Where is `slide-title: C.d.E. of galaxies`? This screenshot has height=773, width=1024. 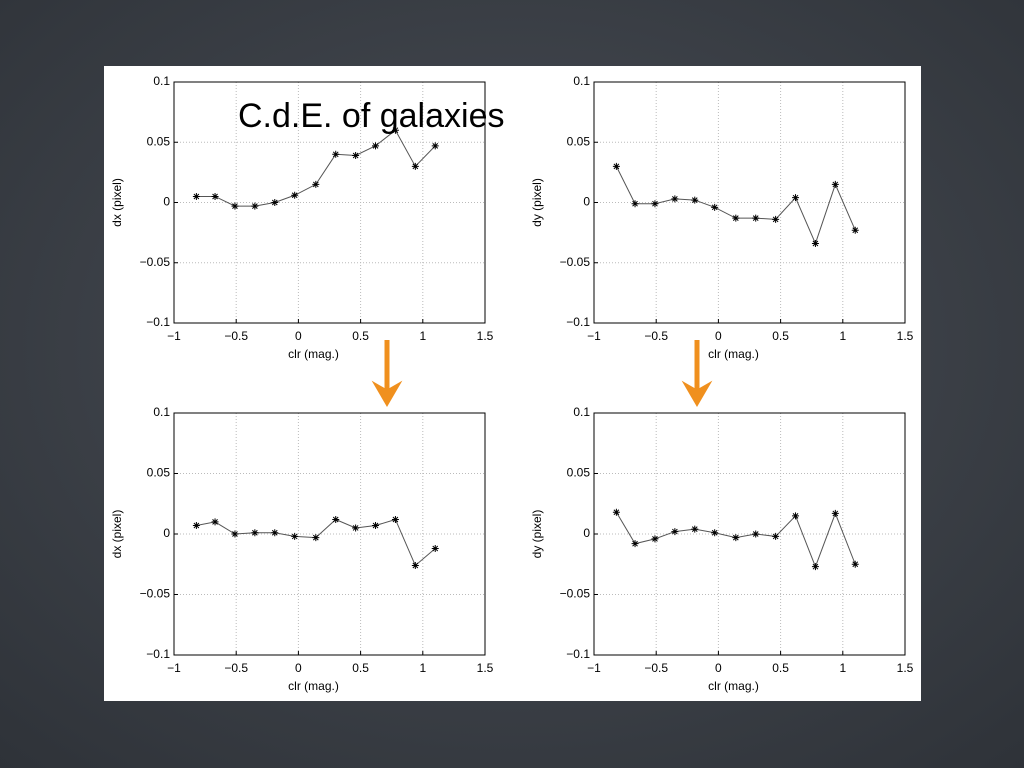 slide-title: C.d.E. of galaxies is located at coordinates (371, 116).